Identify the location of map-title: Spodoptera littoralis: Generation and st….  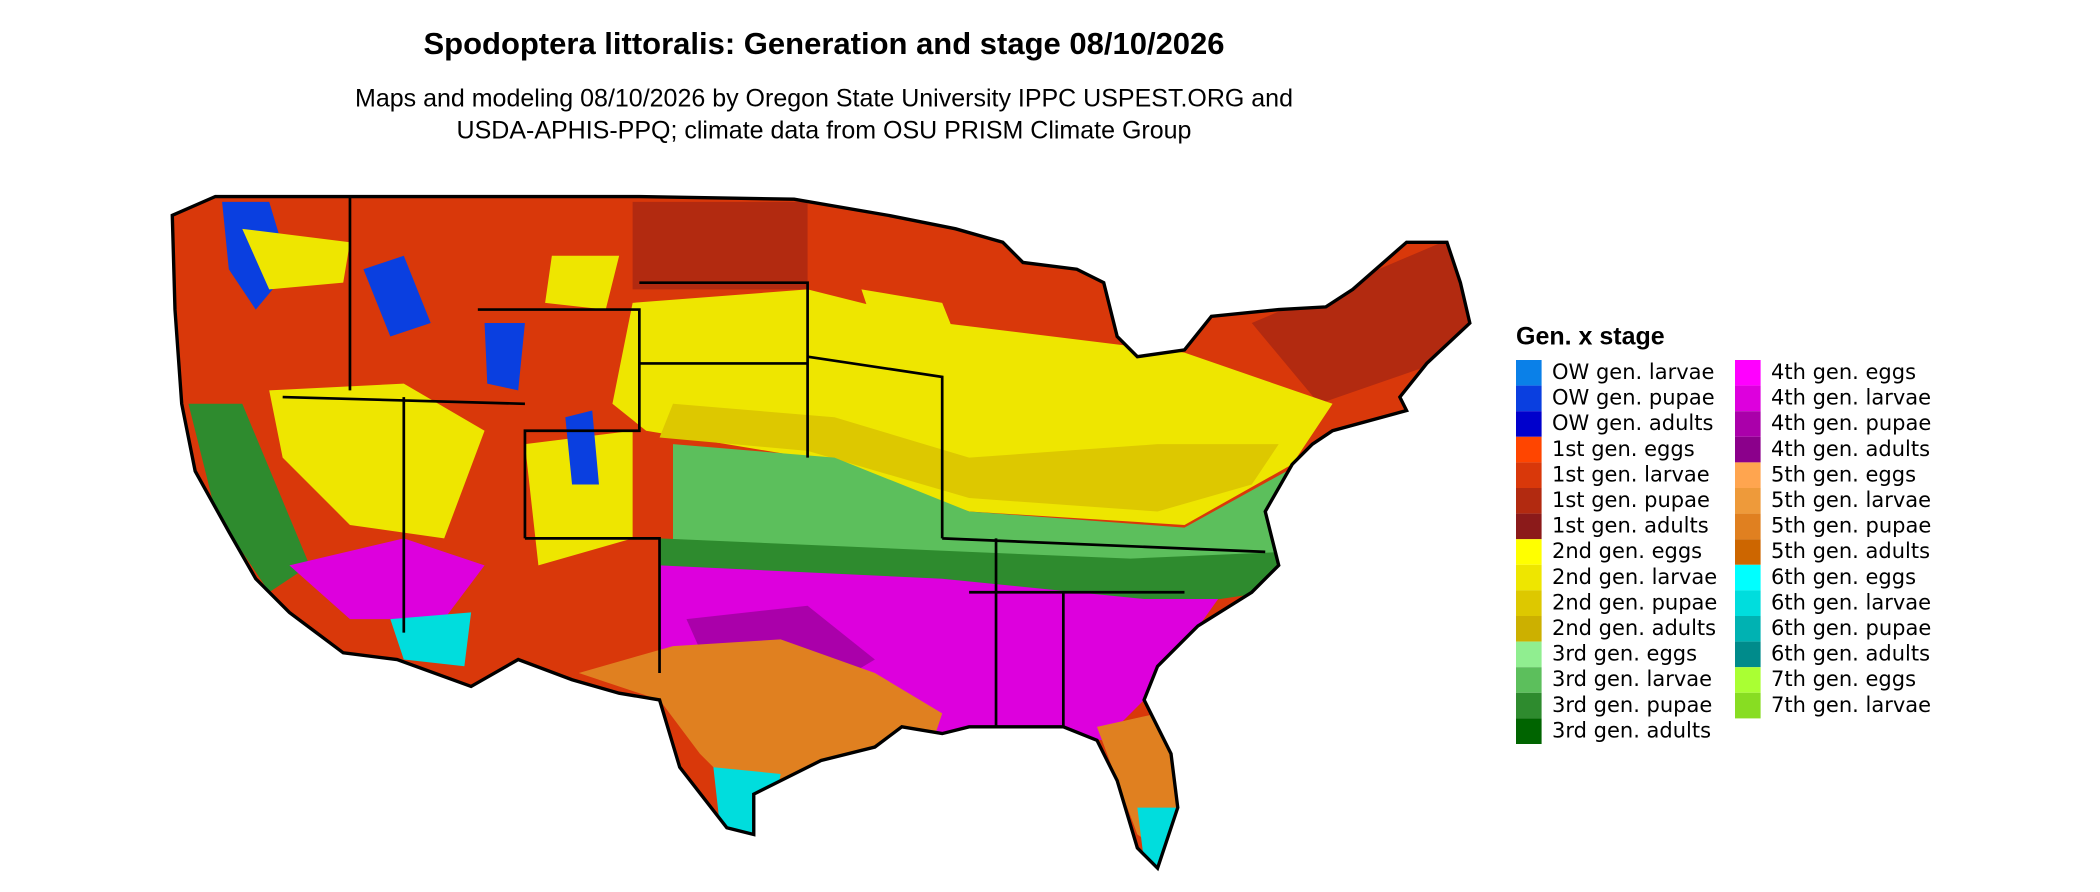
(823, 43).